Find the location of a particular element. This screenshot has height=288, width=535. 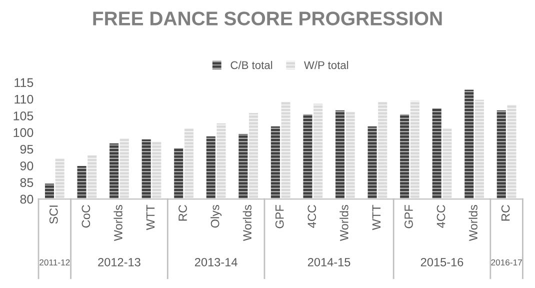

y-tick-label: 95 is located at coordinates (27, 149).